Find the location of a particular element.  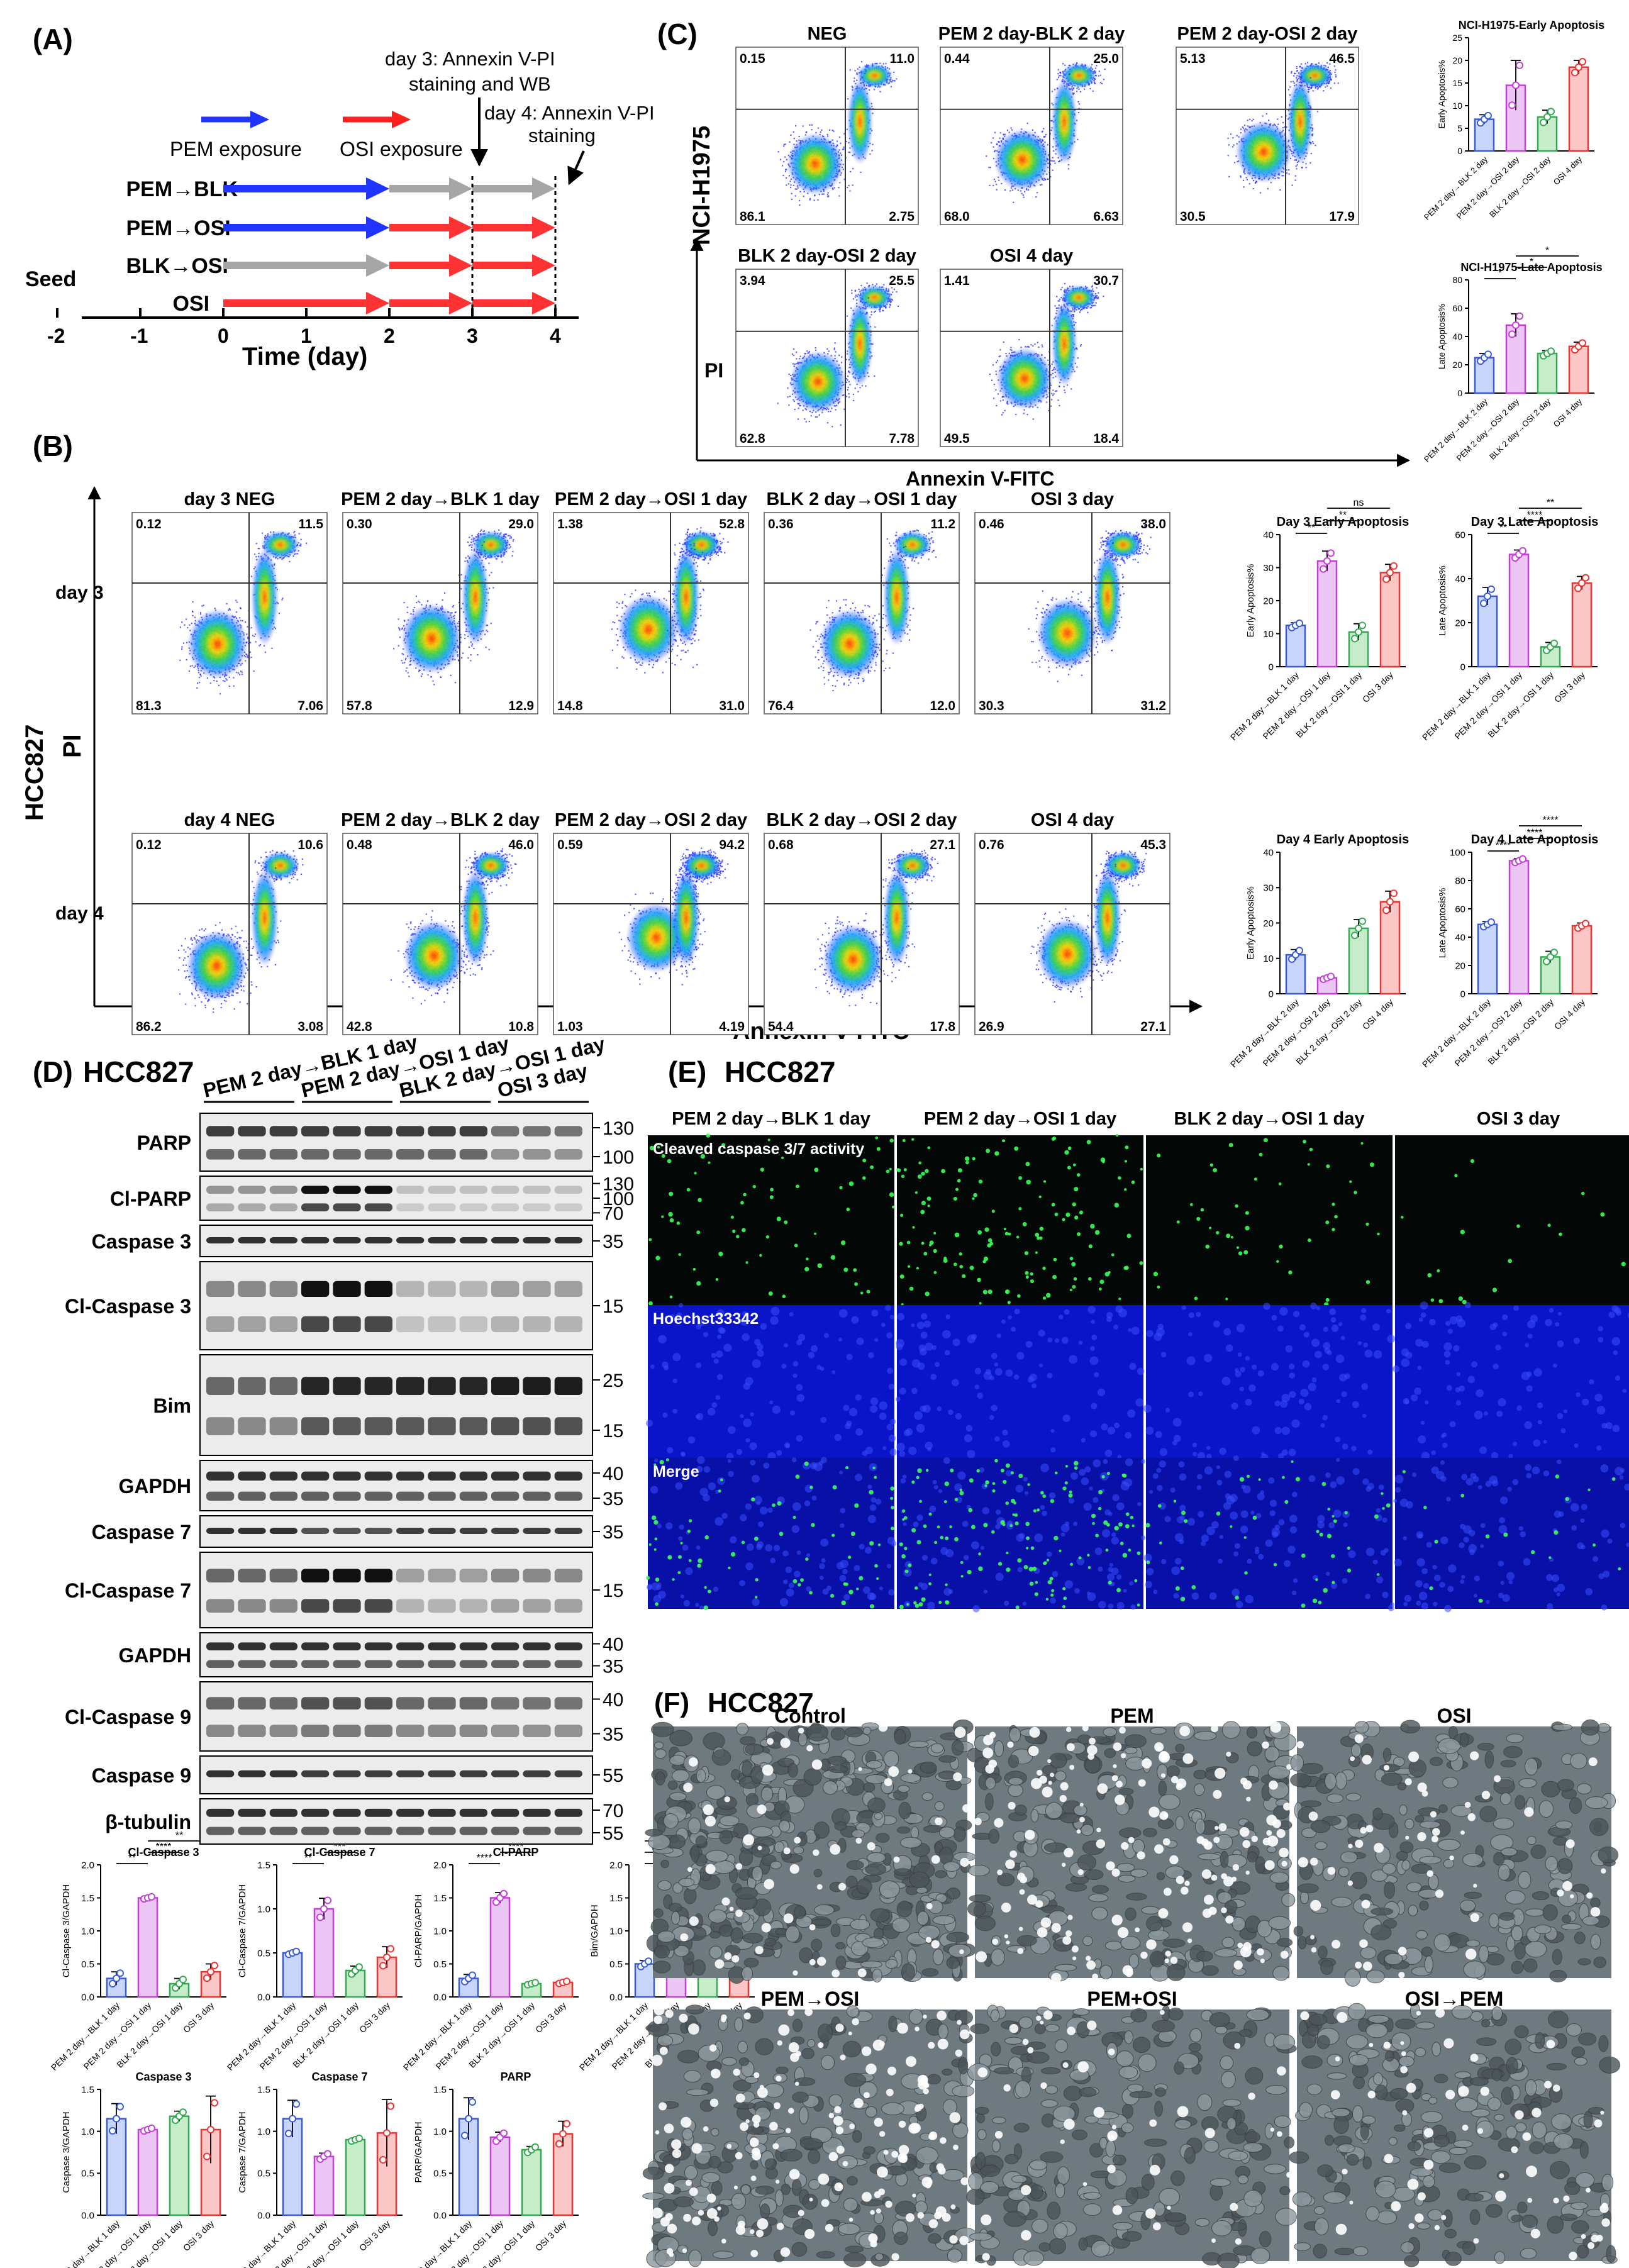

quadrant-upper-left-value: 5.13 is located at coordinates (1193, 59).